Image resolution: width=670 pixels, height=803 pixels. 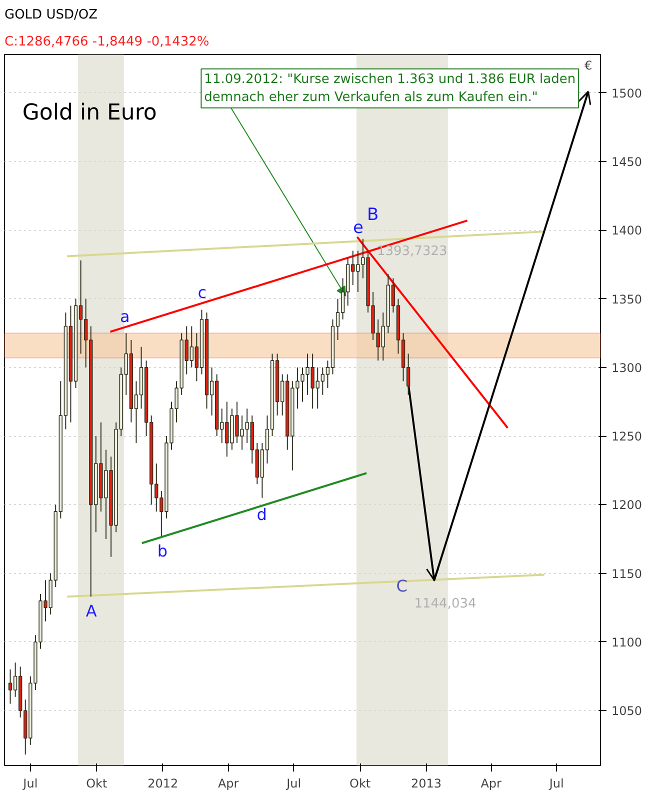 What do you see at coordinates (627, 367) in the screenshot?
I see `y-tick-label: 1300` at bounding box center [627, 367].